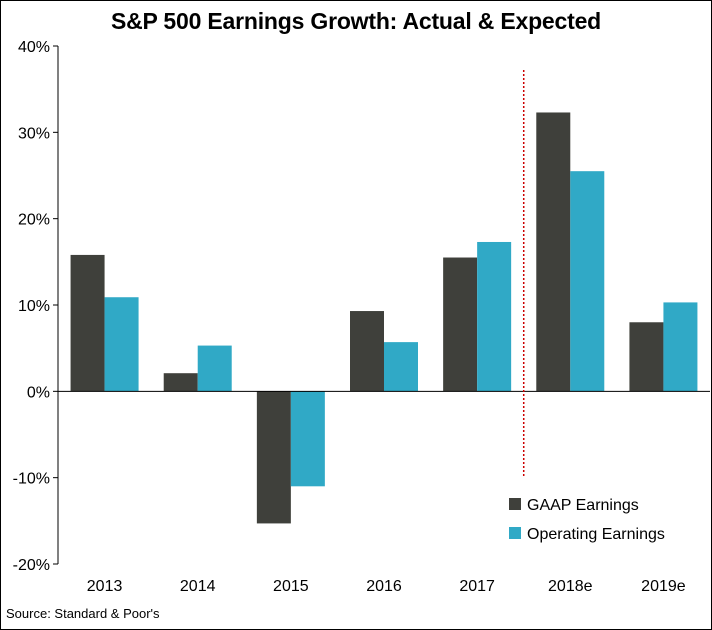 The image size is (712, 630). Describe the element at coordinates (214, 368) in the screenshot. I see `bar-operating-earnings-2014` at that location.